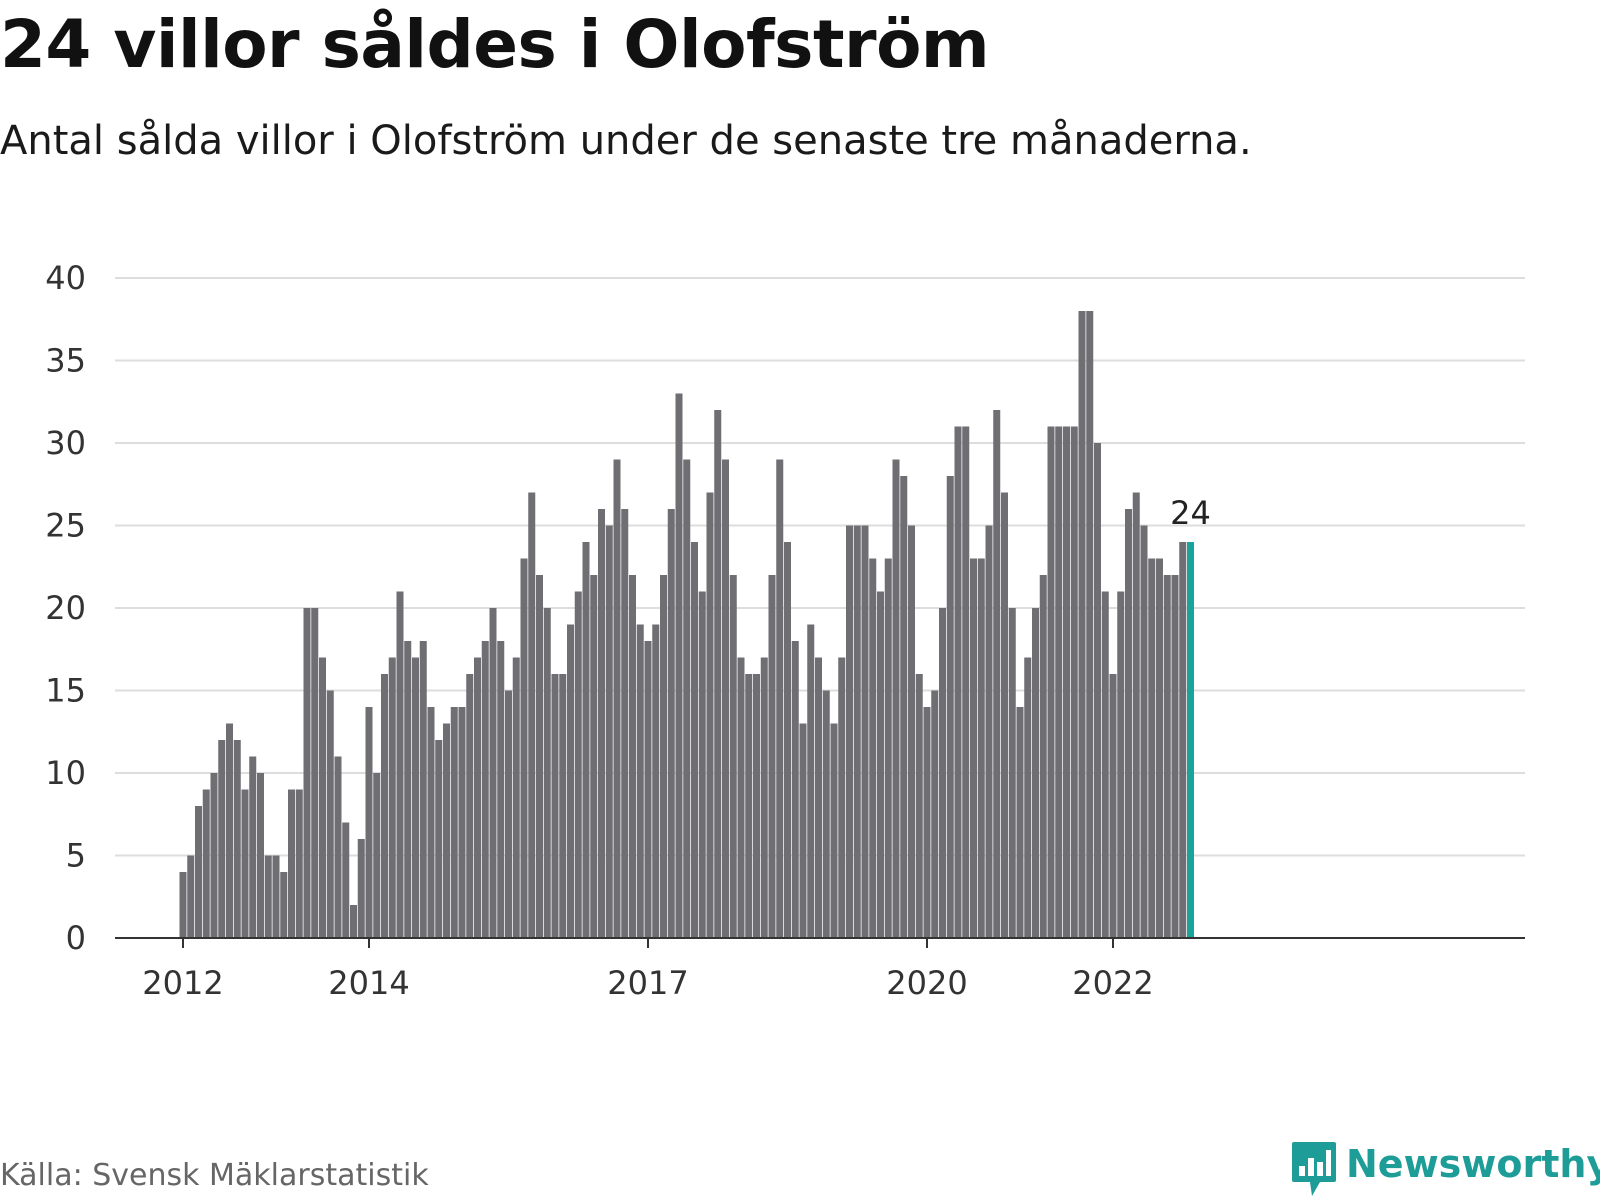  What do you see at coordinates (65, 526) in the screenshot?
I see `y-tick-label: 25` at bounding box center [65, 526].